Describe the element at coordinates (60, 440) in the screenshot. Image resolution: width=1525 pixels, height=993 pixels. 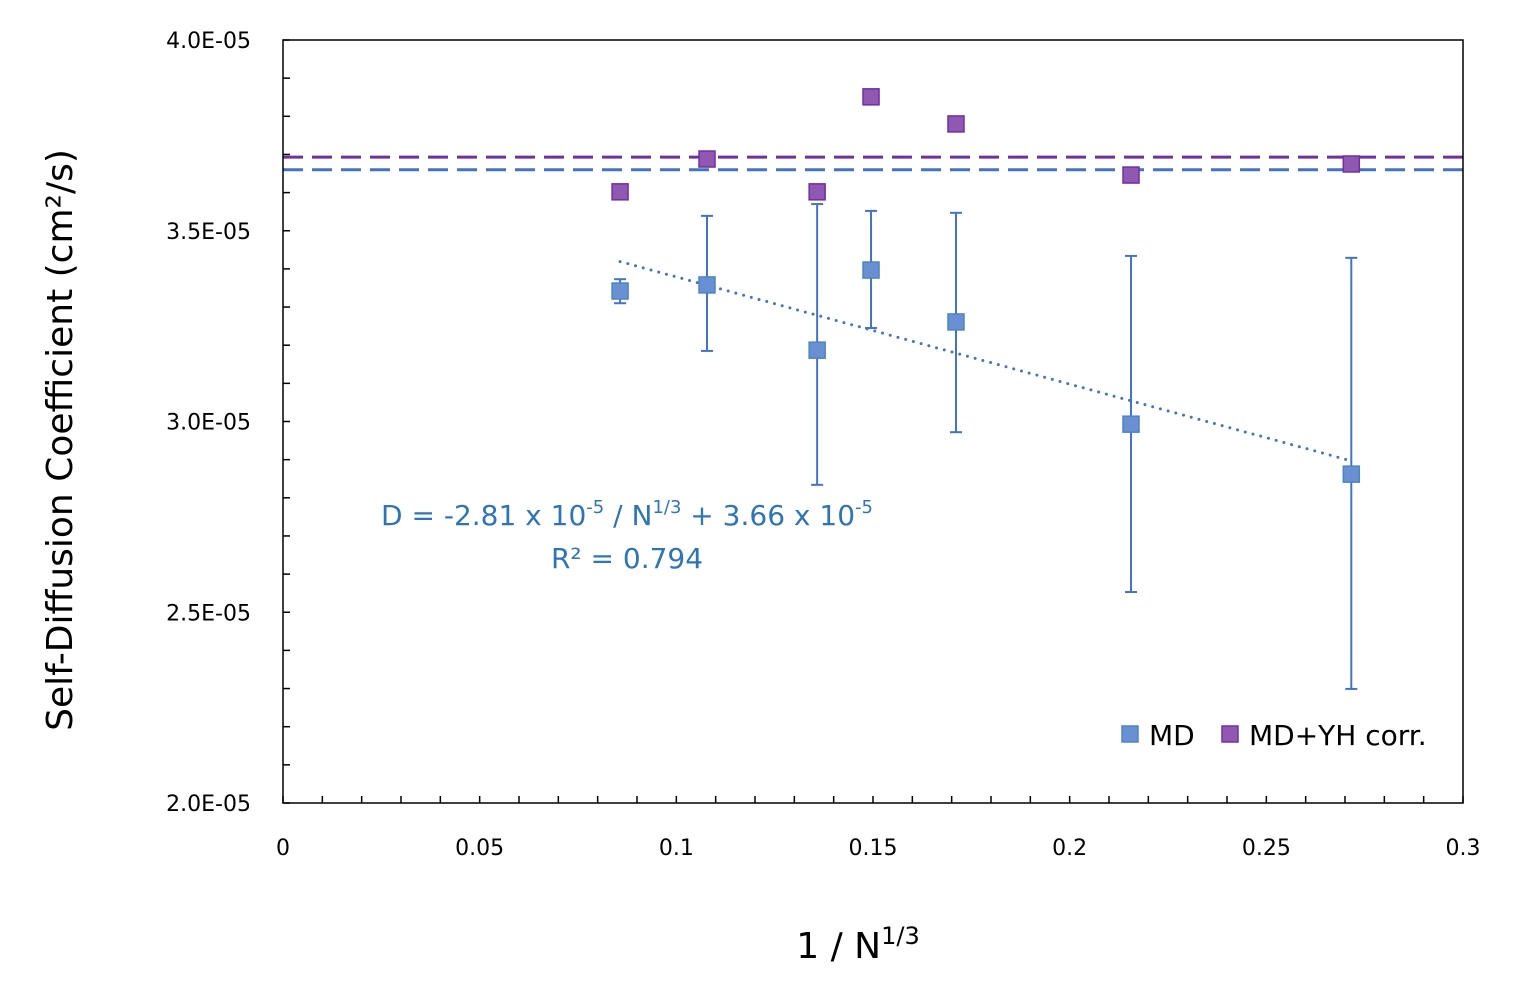
I see `y-axis-label: Self-Diffusion Coefficient (cm²/s)` at that location.